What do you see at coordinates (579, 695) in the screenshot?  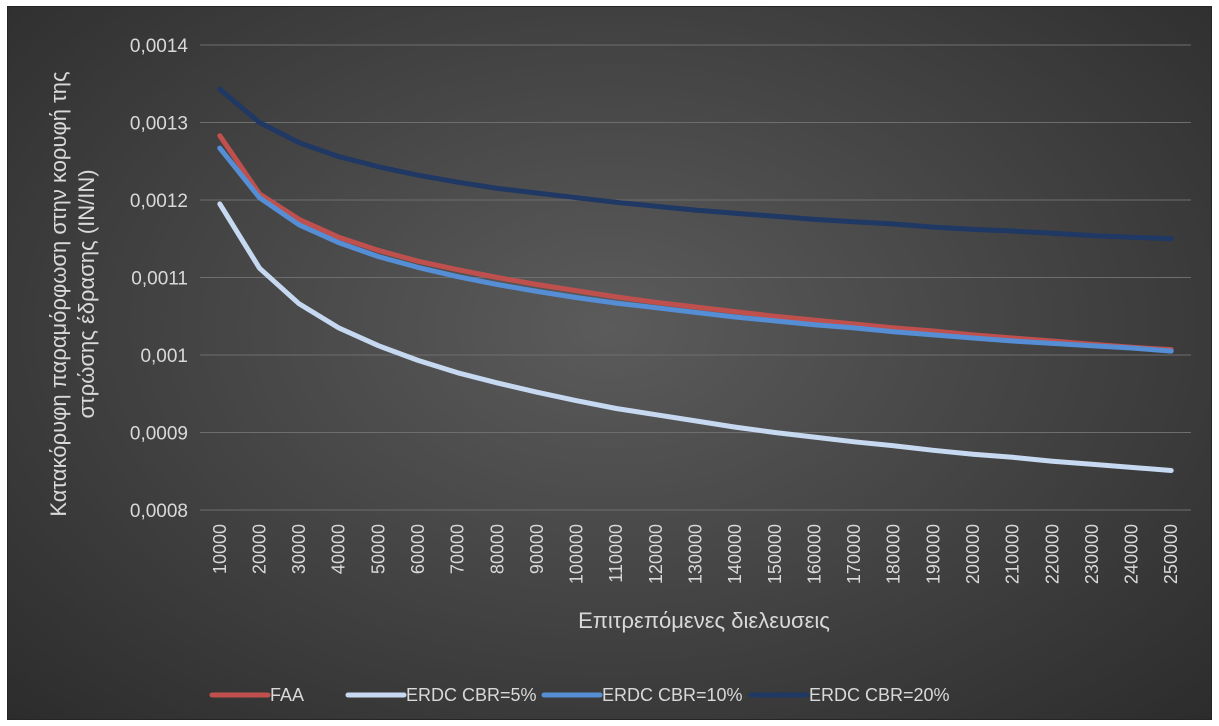 I see `legend: FAA ERDC CBR=5% ERDC CBR=10% ERDC CBR=20%` at bounding box center [579, 695].